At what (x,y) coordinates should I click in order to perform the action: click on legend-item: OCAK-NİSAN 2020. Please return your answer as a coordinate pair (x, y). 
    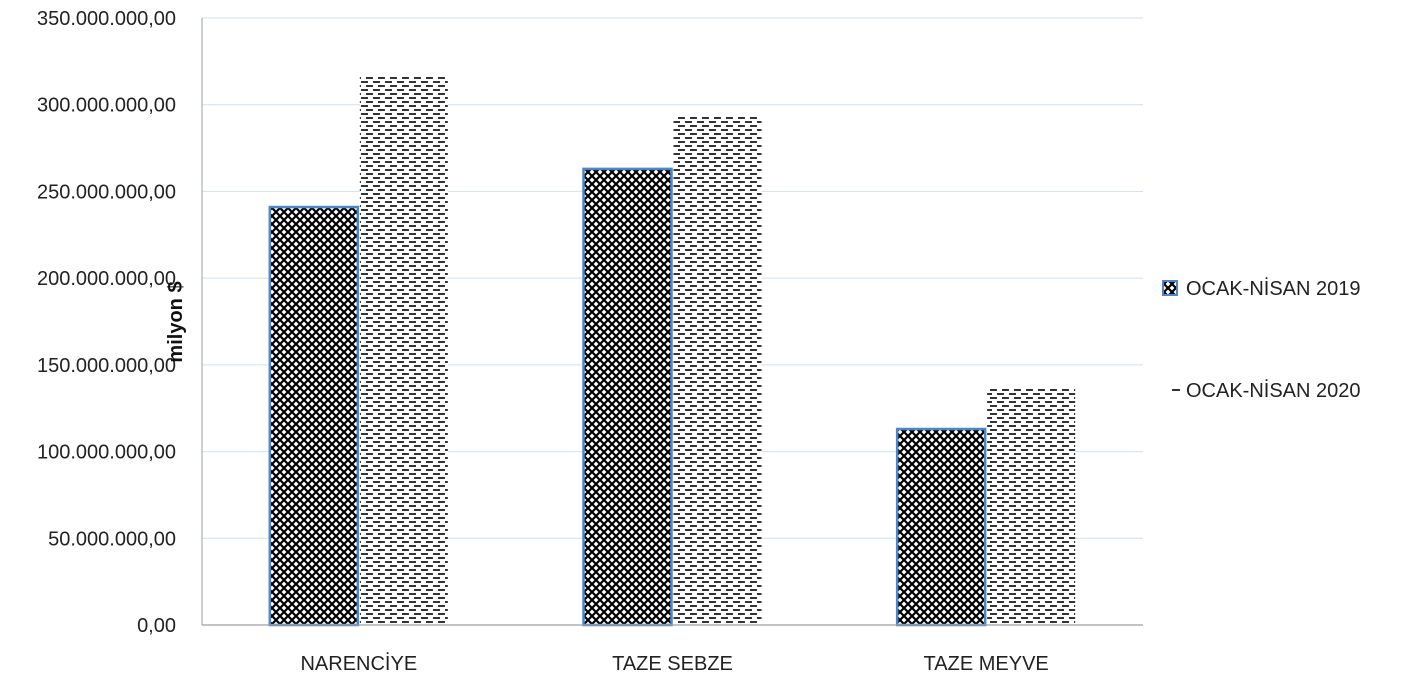
    Looking at the image, I should click on (1266, 390).